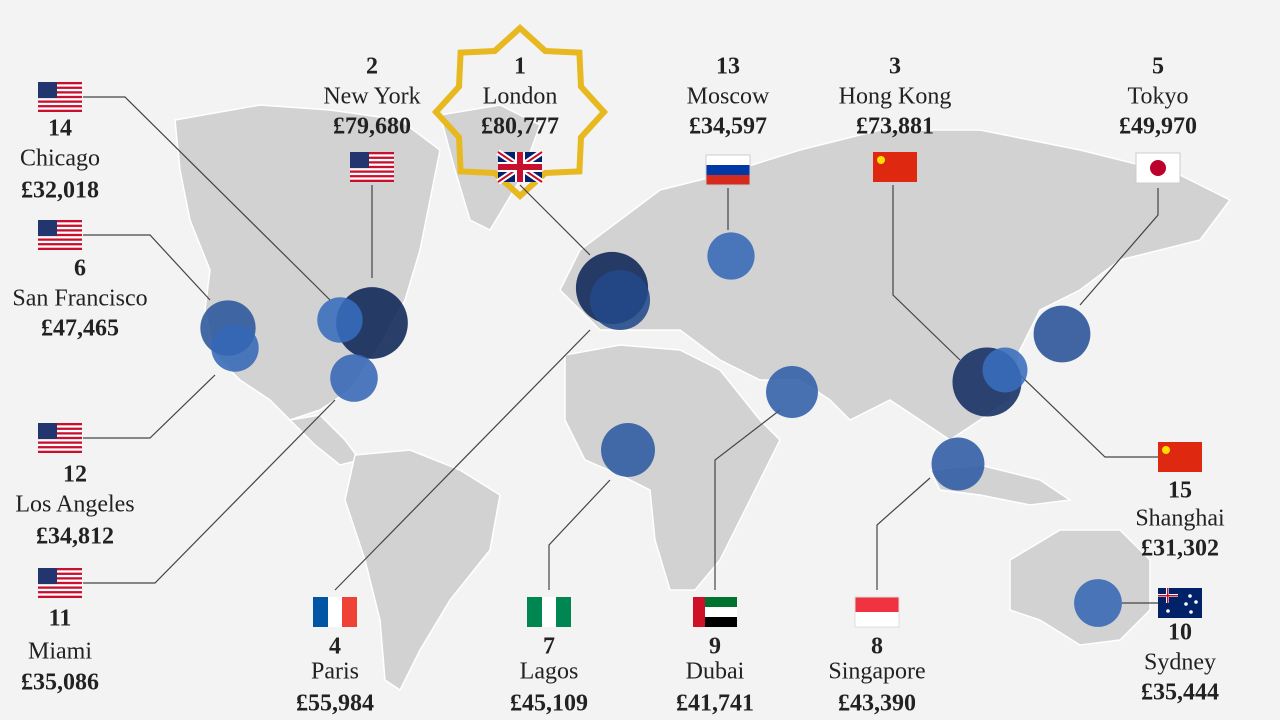 This screenshot has width=1280, height=720. I want to click on north-america, so click(307, 262).